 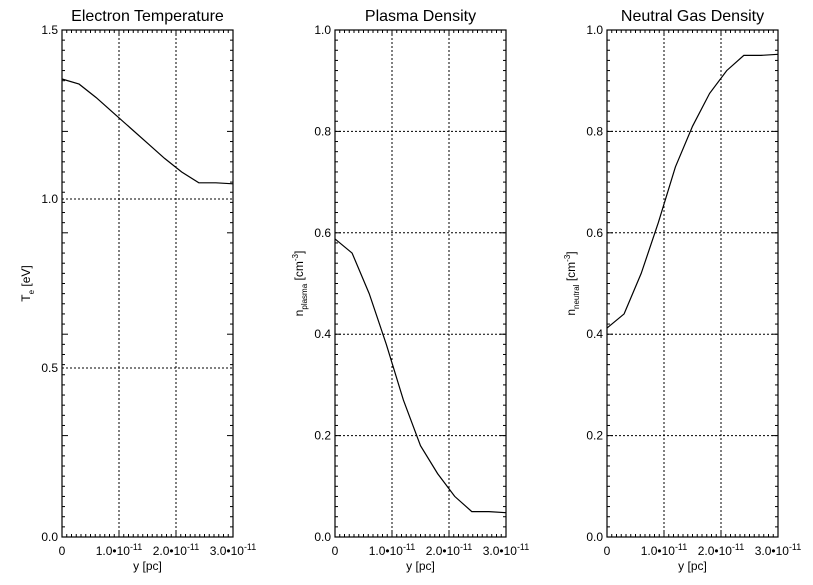 I want to click on panel-title: Plasma Density, so click(x=420, y=16).